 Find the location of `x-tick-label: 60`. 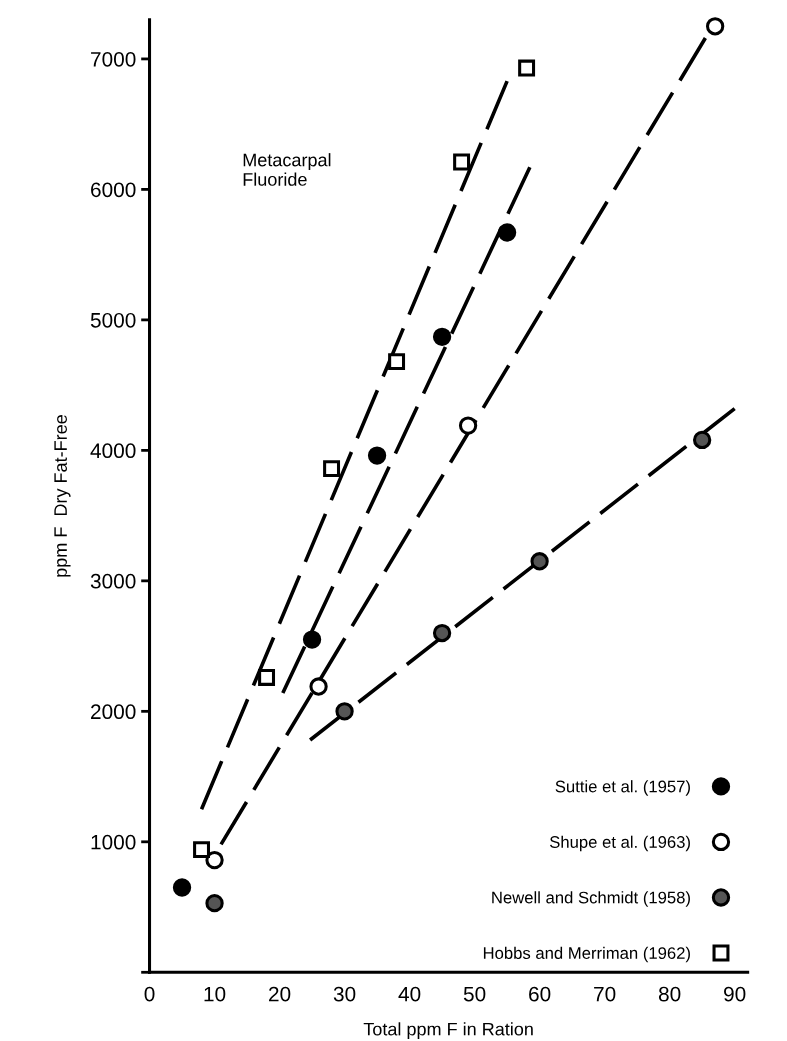

x-tick-label: 60 is located at coordinates (540, 994).